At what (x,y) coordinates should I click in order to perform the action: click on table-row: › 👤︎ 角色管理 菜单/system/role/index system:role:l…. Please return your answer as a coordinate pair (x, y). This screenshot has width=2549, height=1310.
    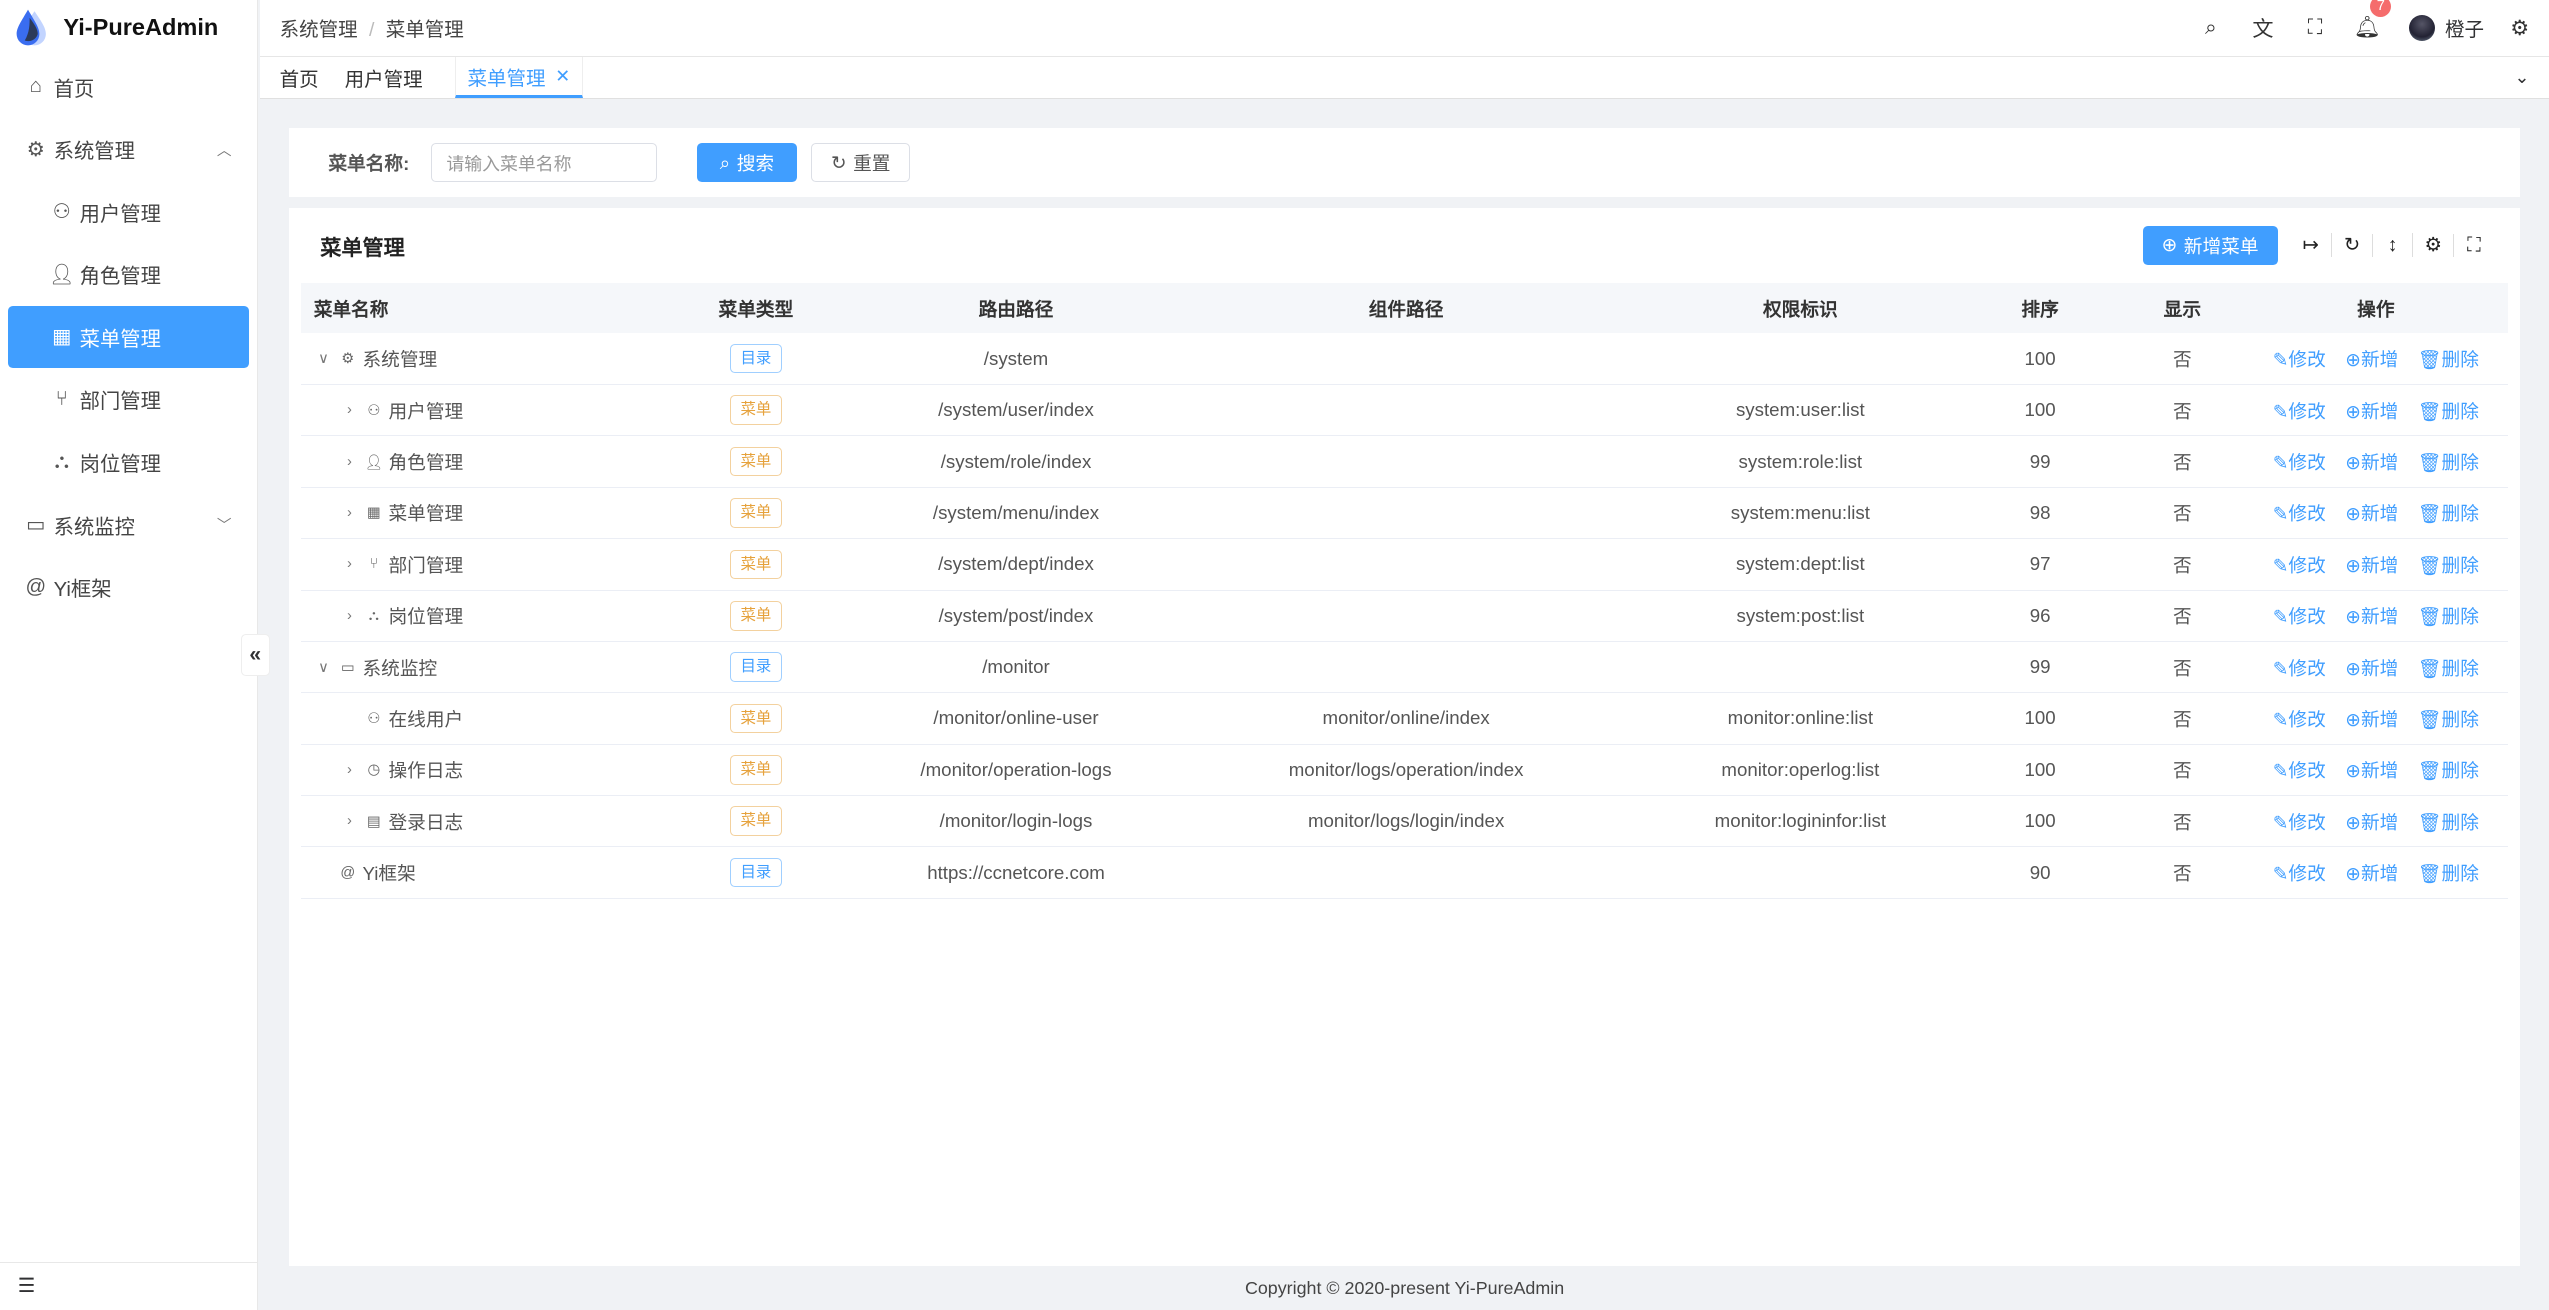
    Looking at the image, I should click on (1404, 461).